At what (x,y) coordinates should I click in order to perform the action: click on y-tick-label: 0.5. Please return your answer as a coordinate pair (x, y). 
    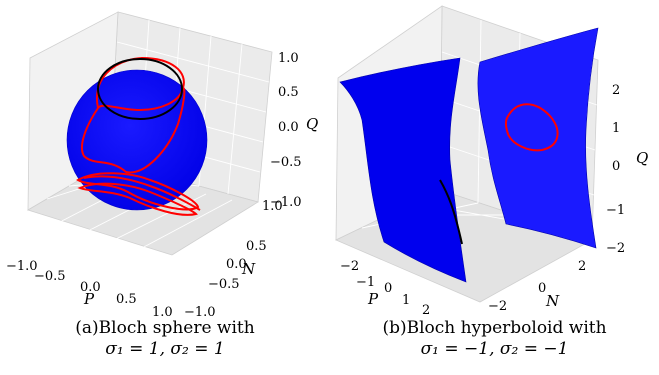
    Looking at the image, I should click on (256, 246).